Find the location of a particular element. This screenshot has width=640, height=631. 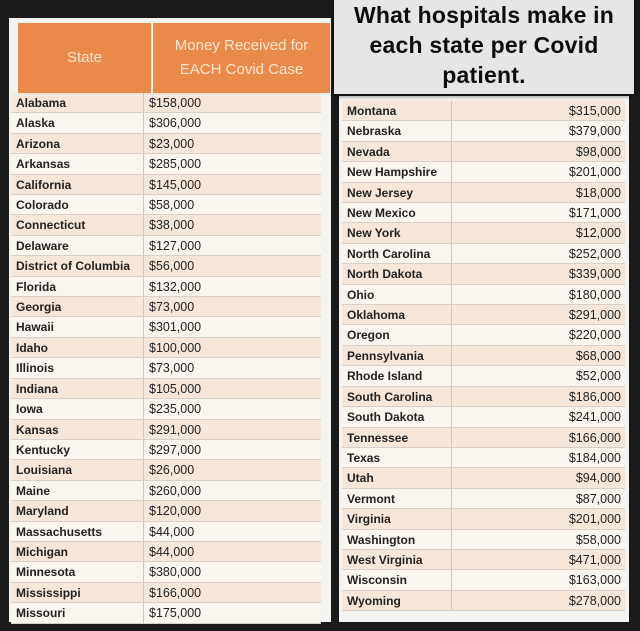

table-row: New Jersey $18,000 is located at coordinates (483, 193).